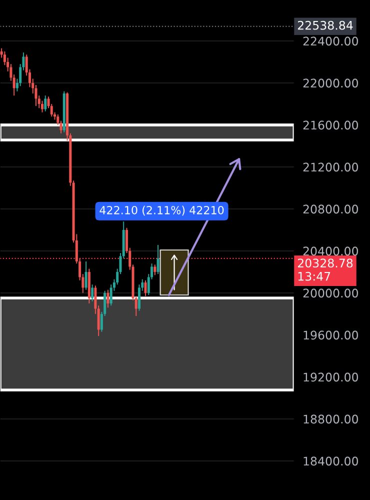  What do you see at coordinates (330, 251) in the screenshot?
I see `y-tick-label: 20400.00` at bounding box center [330, 251].